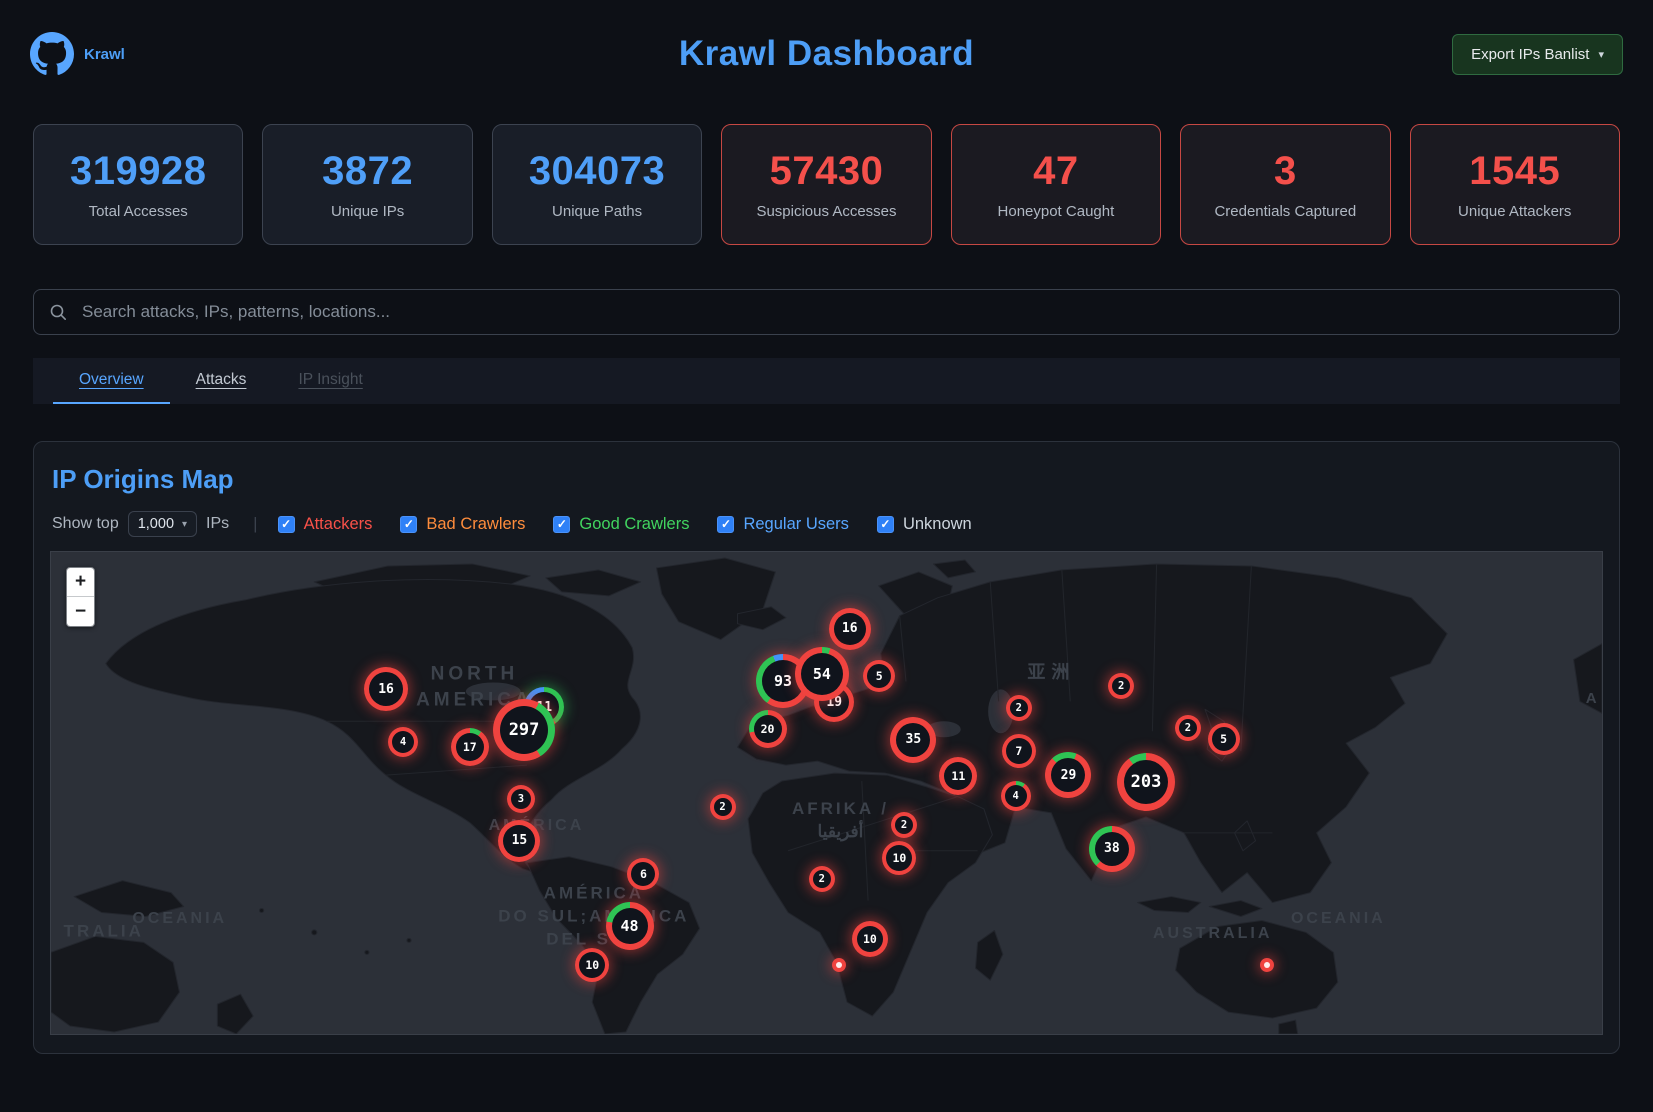 The image size is (1653, 1112). I want to click on stat-value: 1545, so click(1515, 171).